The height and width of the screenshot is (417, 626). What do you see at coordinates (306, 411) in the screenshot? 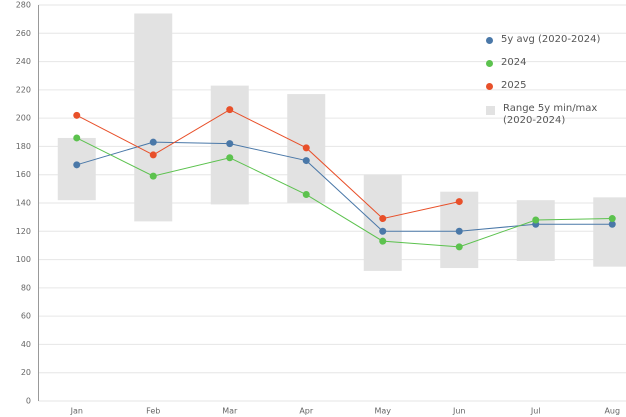
I see `x-tick-label: Apr` at bounding box center [306, 411].